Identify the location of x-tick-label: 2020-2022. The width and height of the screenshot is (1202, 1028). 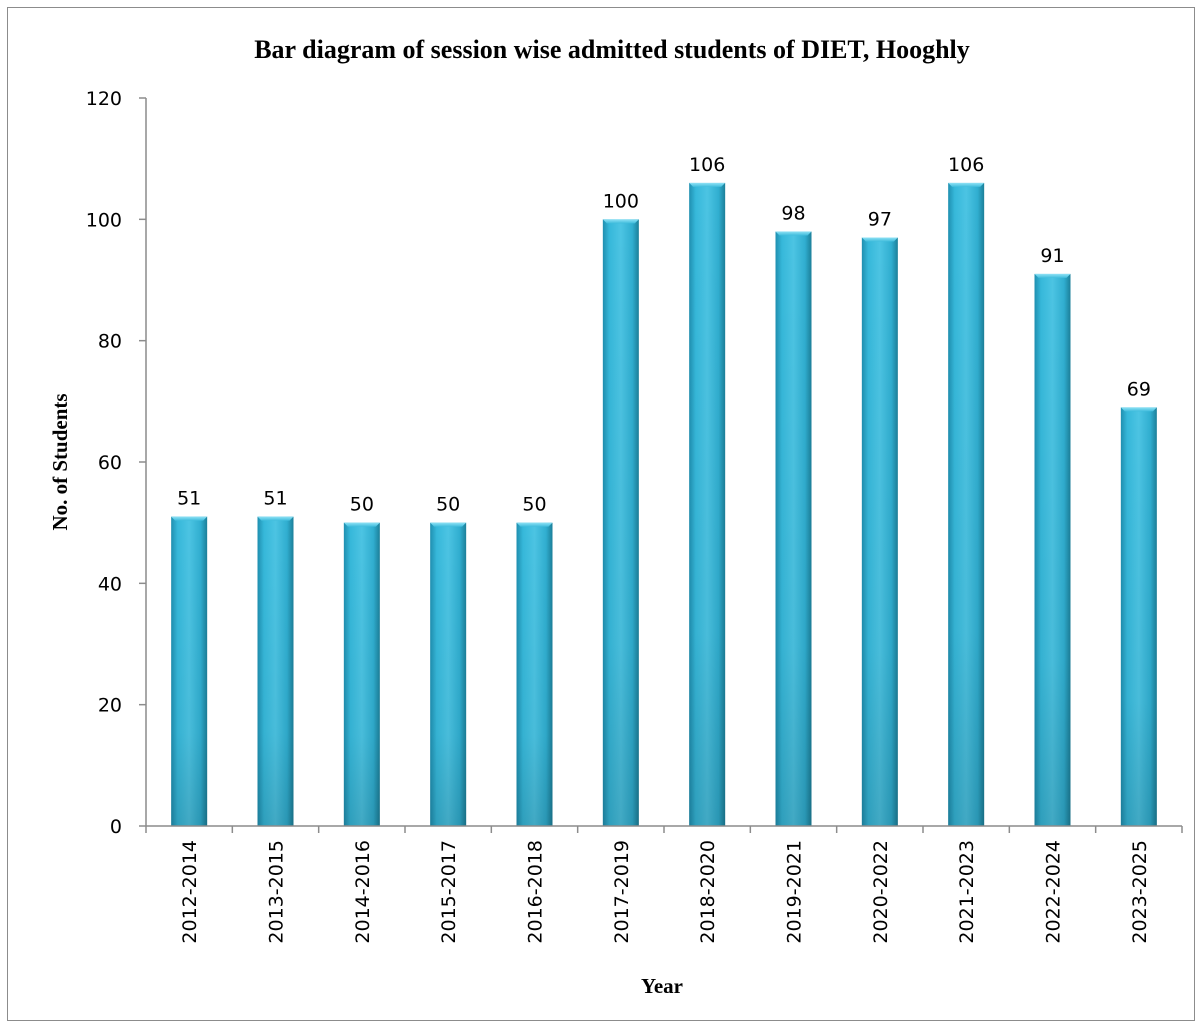
(881, 892).